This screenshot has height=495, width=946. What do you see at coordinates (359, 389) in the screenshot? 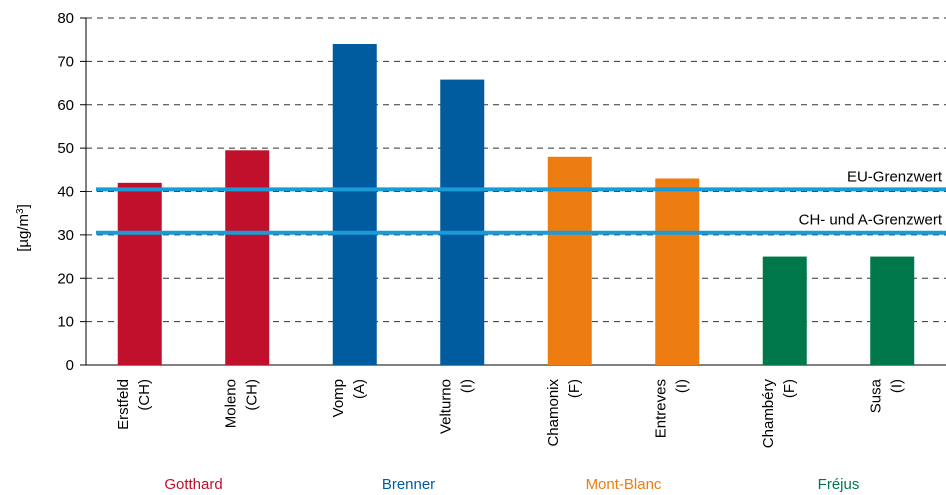
I see `x-tick-label-country: (A)` at bounding box center [359, 389].